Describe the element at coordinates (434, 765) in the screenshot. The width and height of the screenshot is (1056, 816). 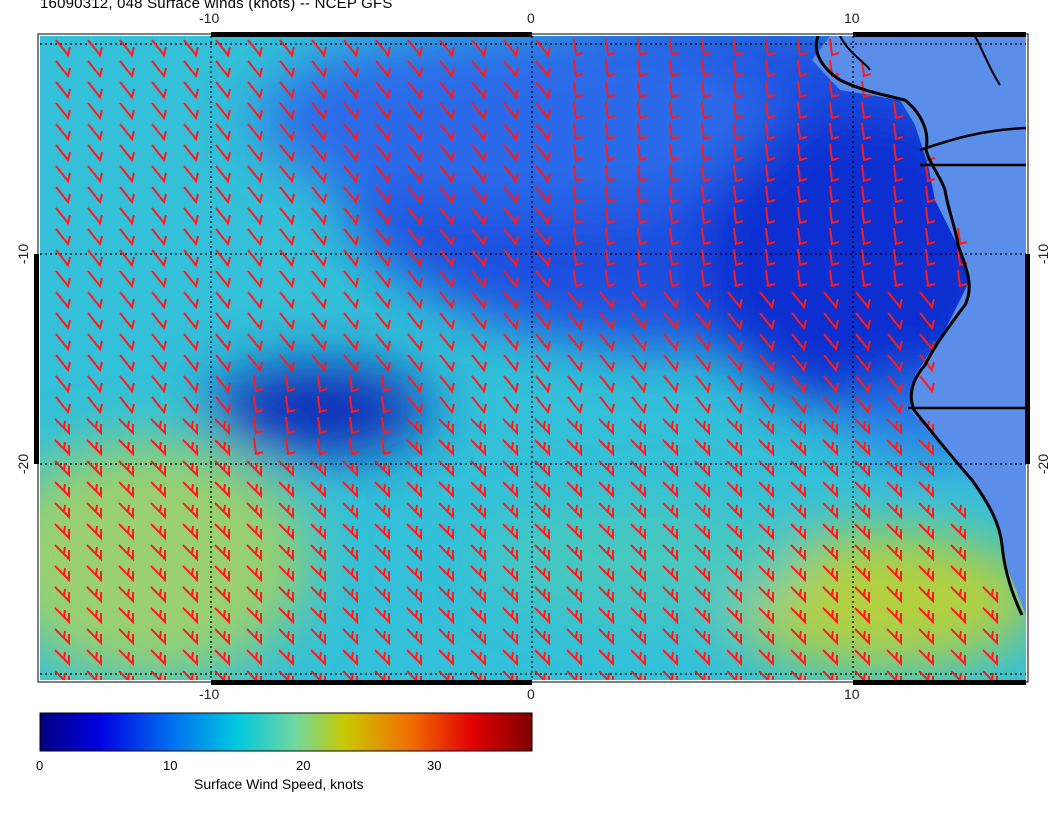
I see `colorbar-tick-label: 30` at that location.